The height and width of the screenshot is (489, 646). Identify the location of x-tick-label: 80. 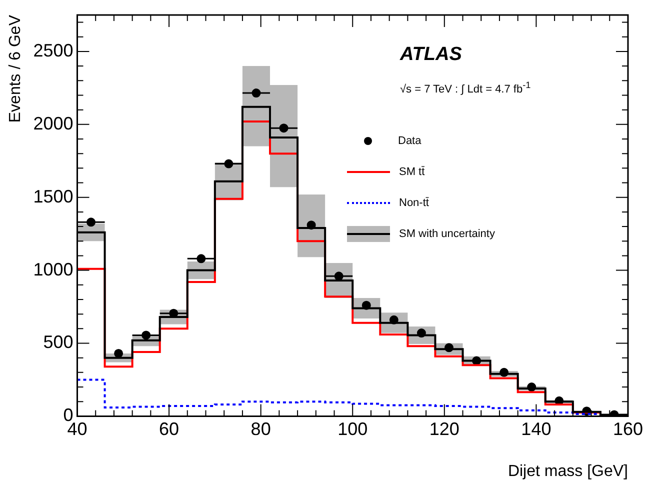
(260, 428).